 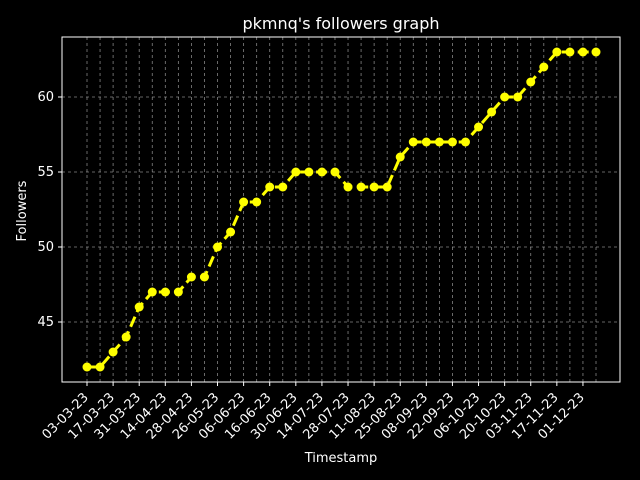 What do you see at coordinates (22, 210) in the screenshot?
I see `y-axis-label: Followers` at bounding box center [22, 210].